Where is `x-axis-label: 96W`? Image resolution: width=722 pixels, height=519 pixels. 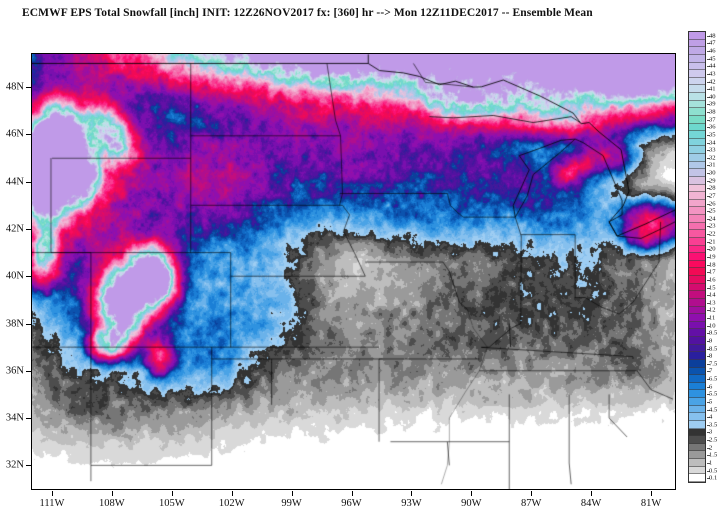 x-axis-label: 96W is located at coordinates (351, 503).